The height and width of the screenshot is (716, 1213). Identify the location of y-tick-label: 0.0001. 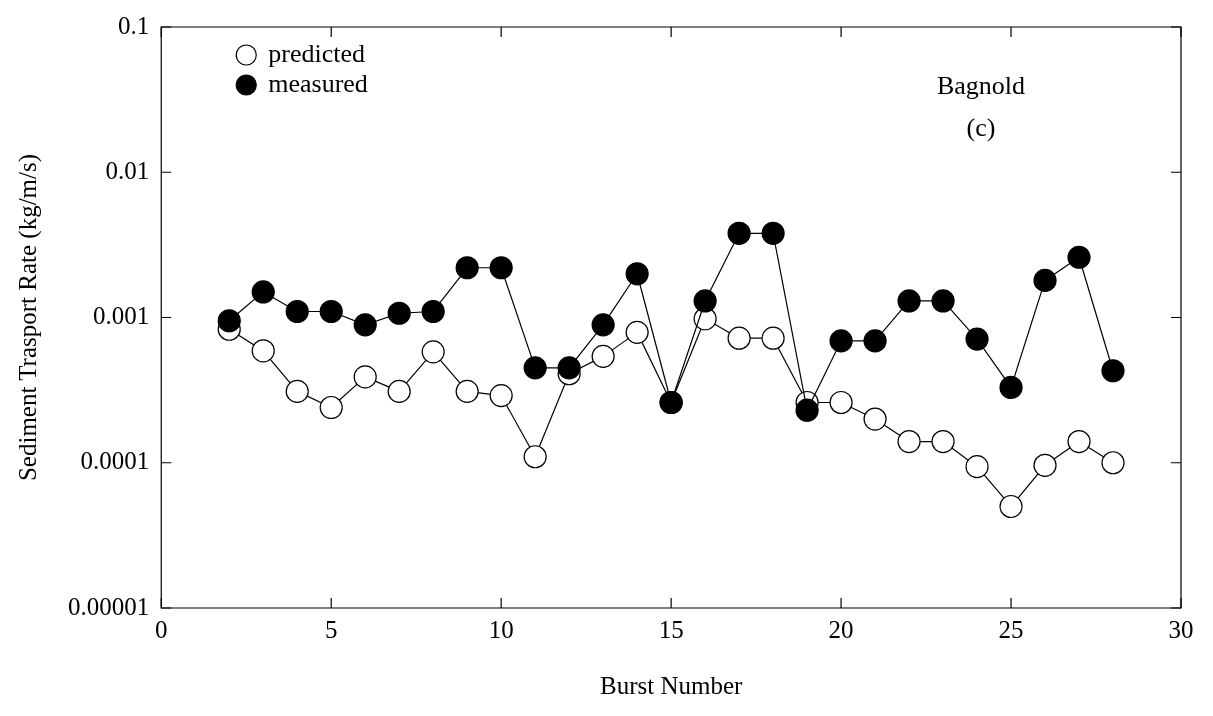
(115, 461).